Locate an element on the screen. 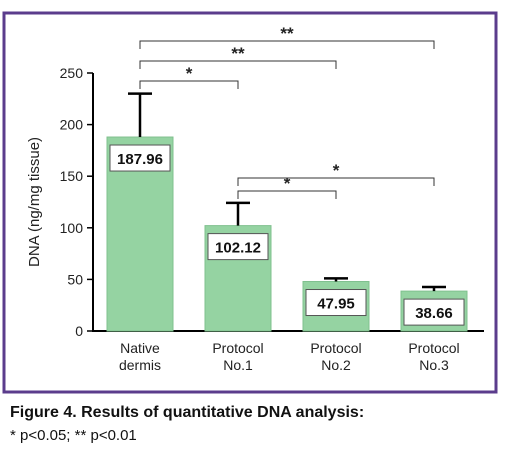 This screenshot has height=458, width=505. y-tick-label: 250 is located at coordinates (72, 73).